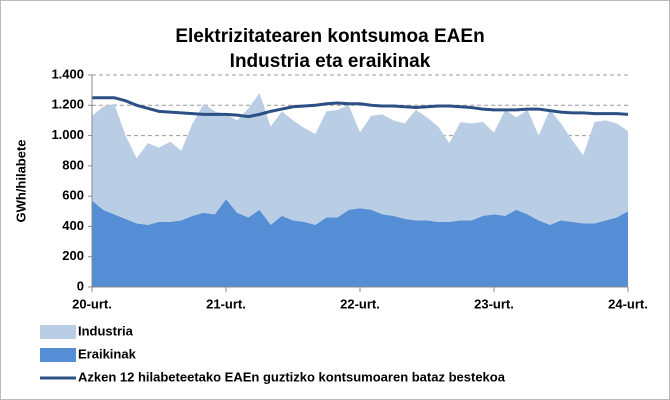  I want to click on x-tick-label: 21-urt., so click(226, 303).